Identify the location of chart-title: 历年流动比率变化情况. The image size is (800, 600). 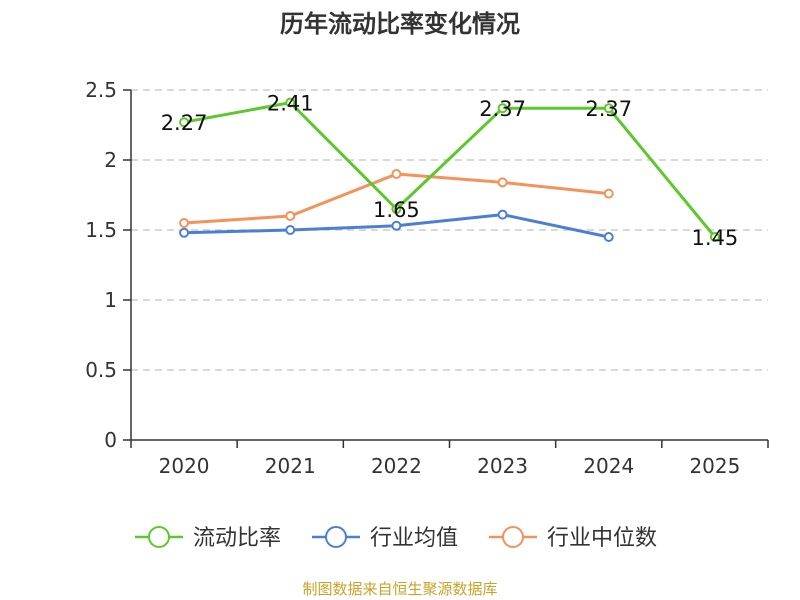
(400, 24).